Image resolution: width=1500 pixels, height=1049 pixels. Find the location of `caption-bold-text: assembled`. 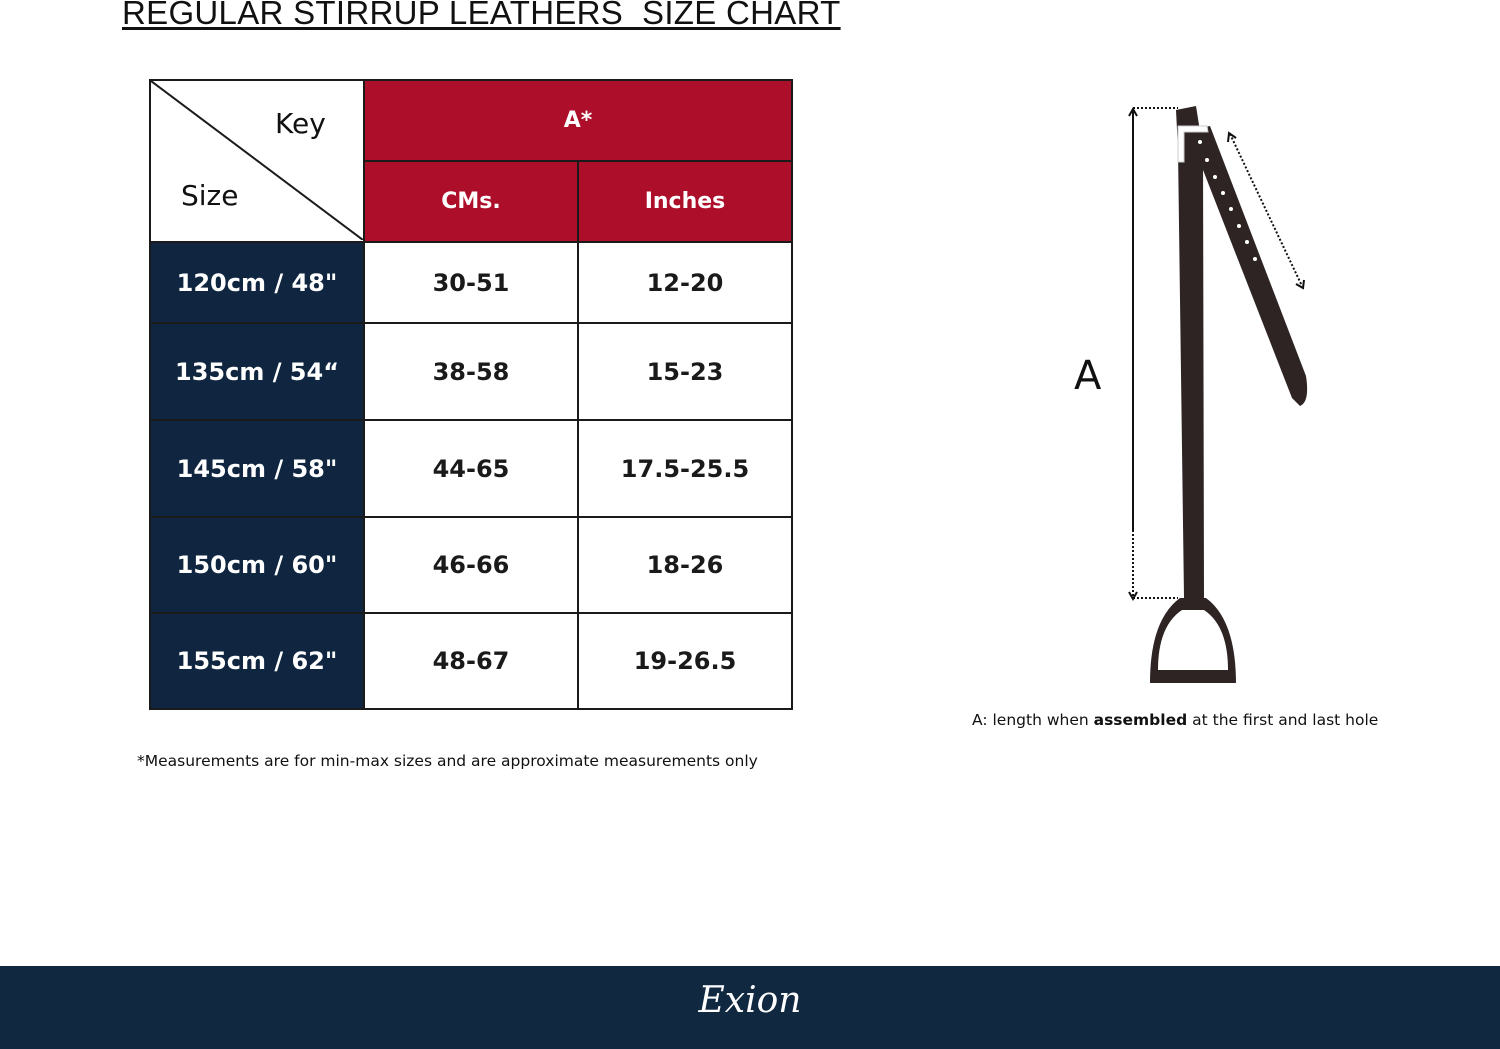

caption-bold-text: assembled is located at coordinates (1140, 720).